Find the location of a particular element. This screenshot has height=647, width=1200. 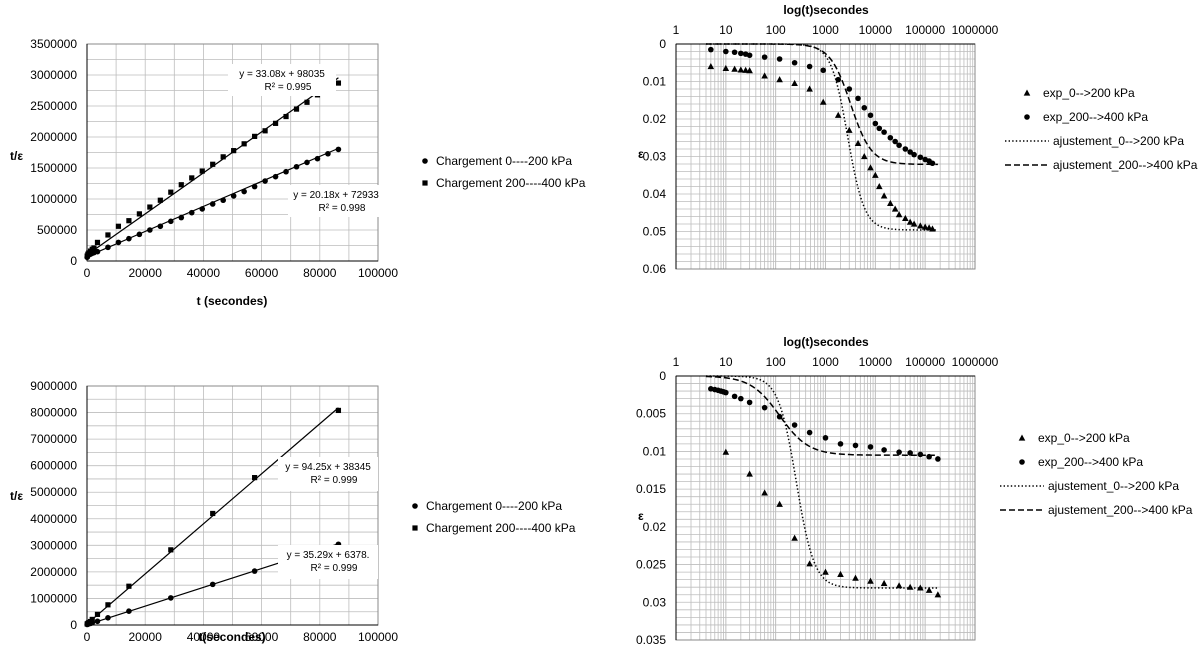

legend-entry: exp_200-->400 kPa is located at coordinates (1081, 462).